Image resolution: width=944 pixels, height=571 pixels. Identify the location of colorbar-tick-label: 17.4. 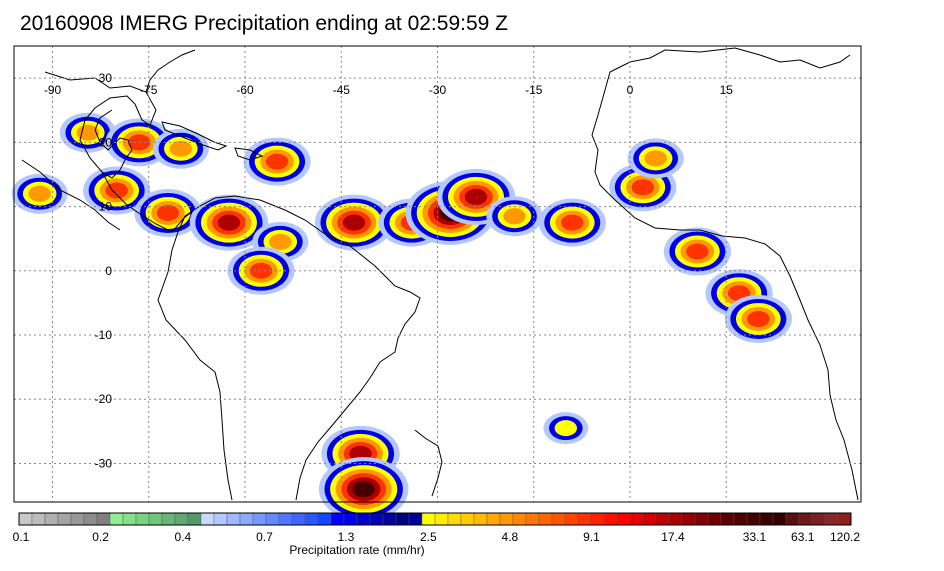
(673, 537).